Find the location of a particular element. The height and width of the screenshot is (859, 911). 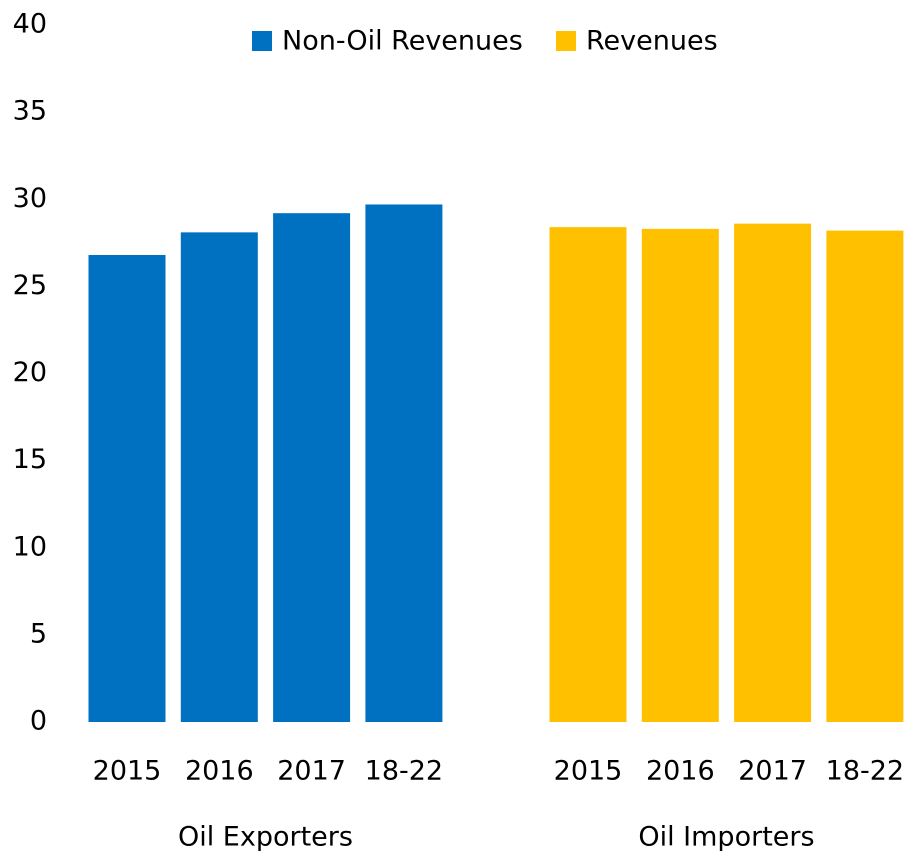

y-tick-label: 40 is located at coordinates (30, 24).